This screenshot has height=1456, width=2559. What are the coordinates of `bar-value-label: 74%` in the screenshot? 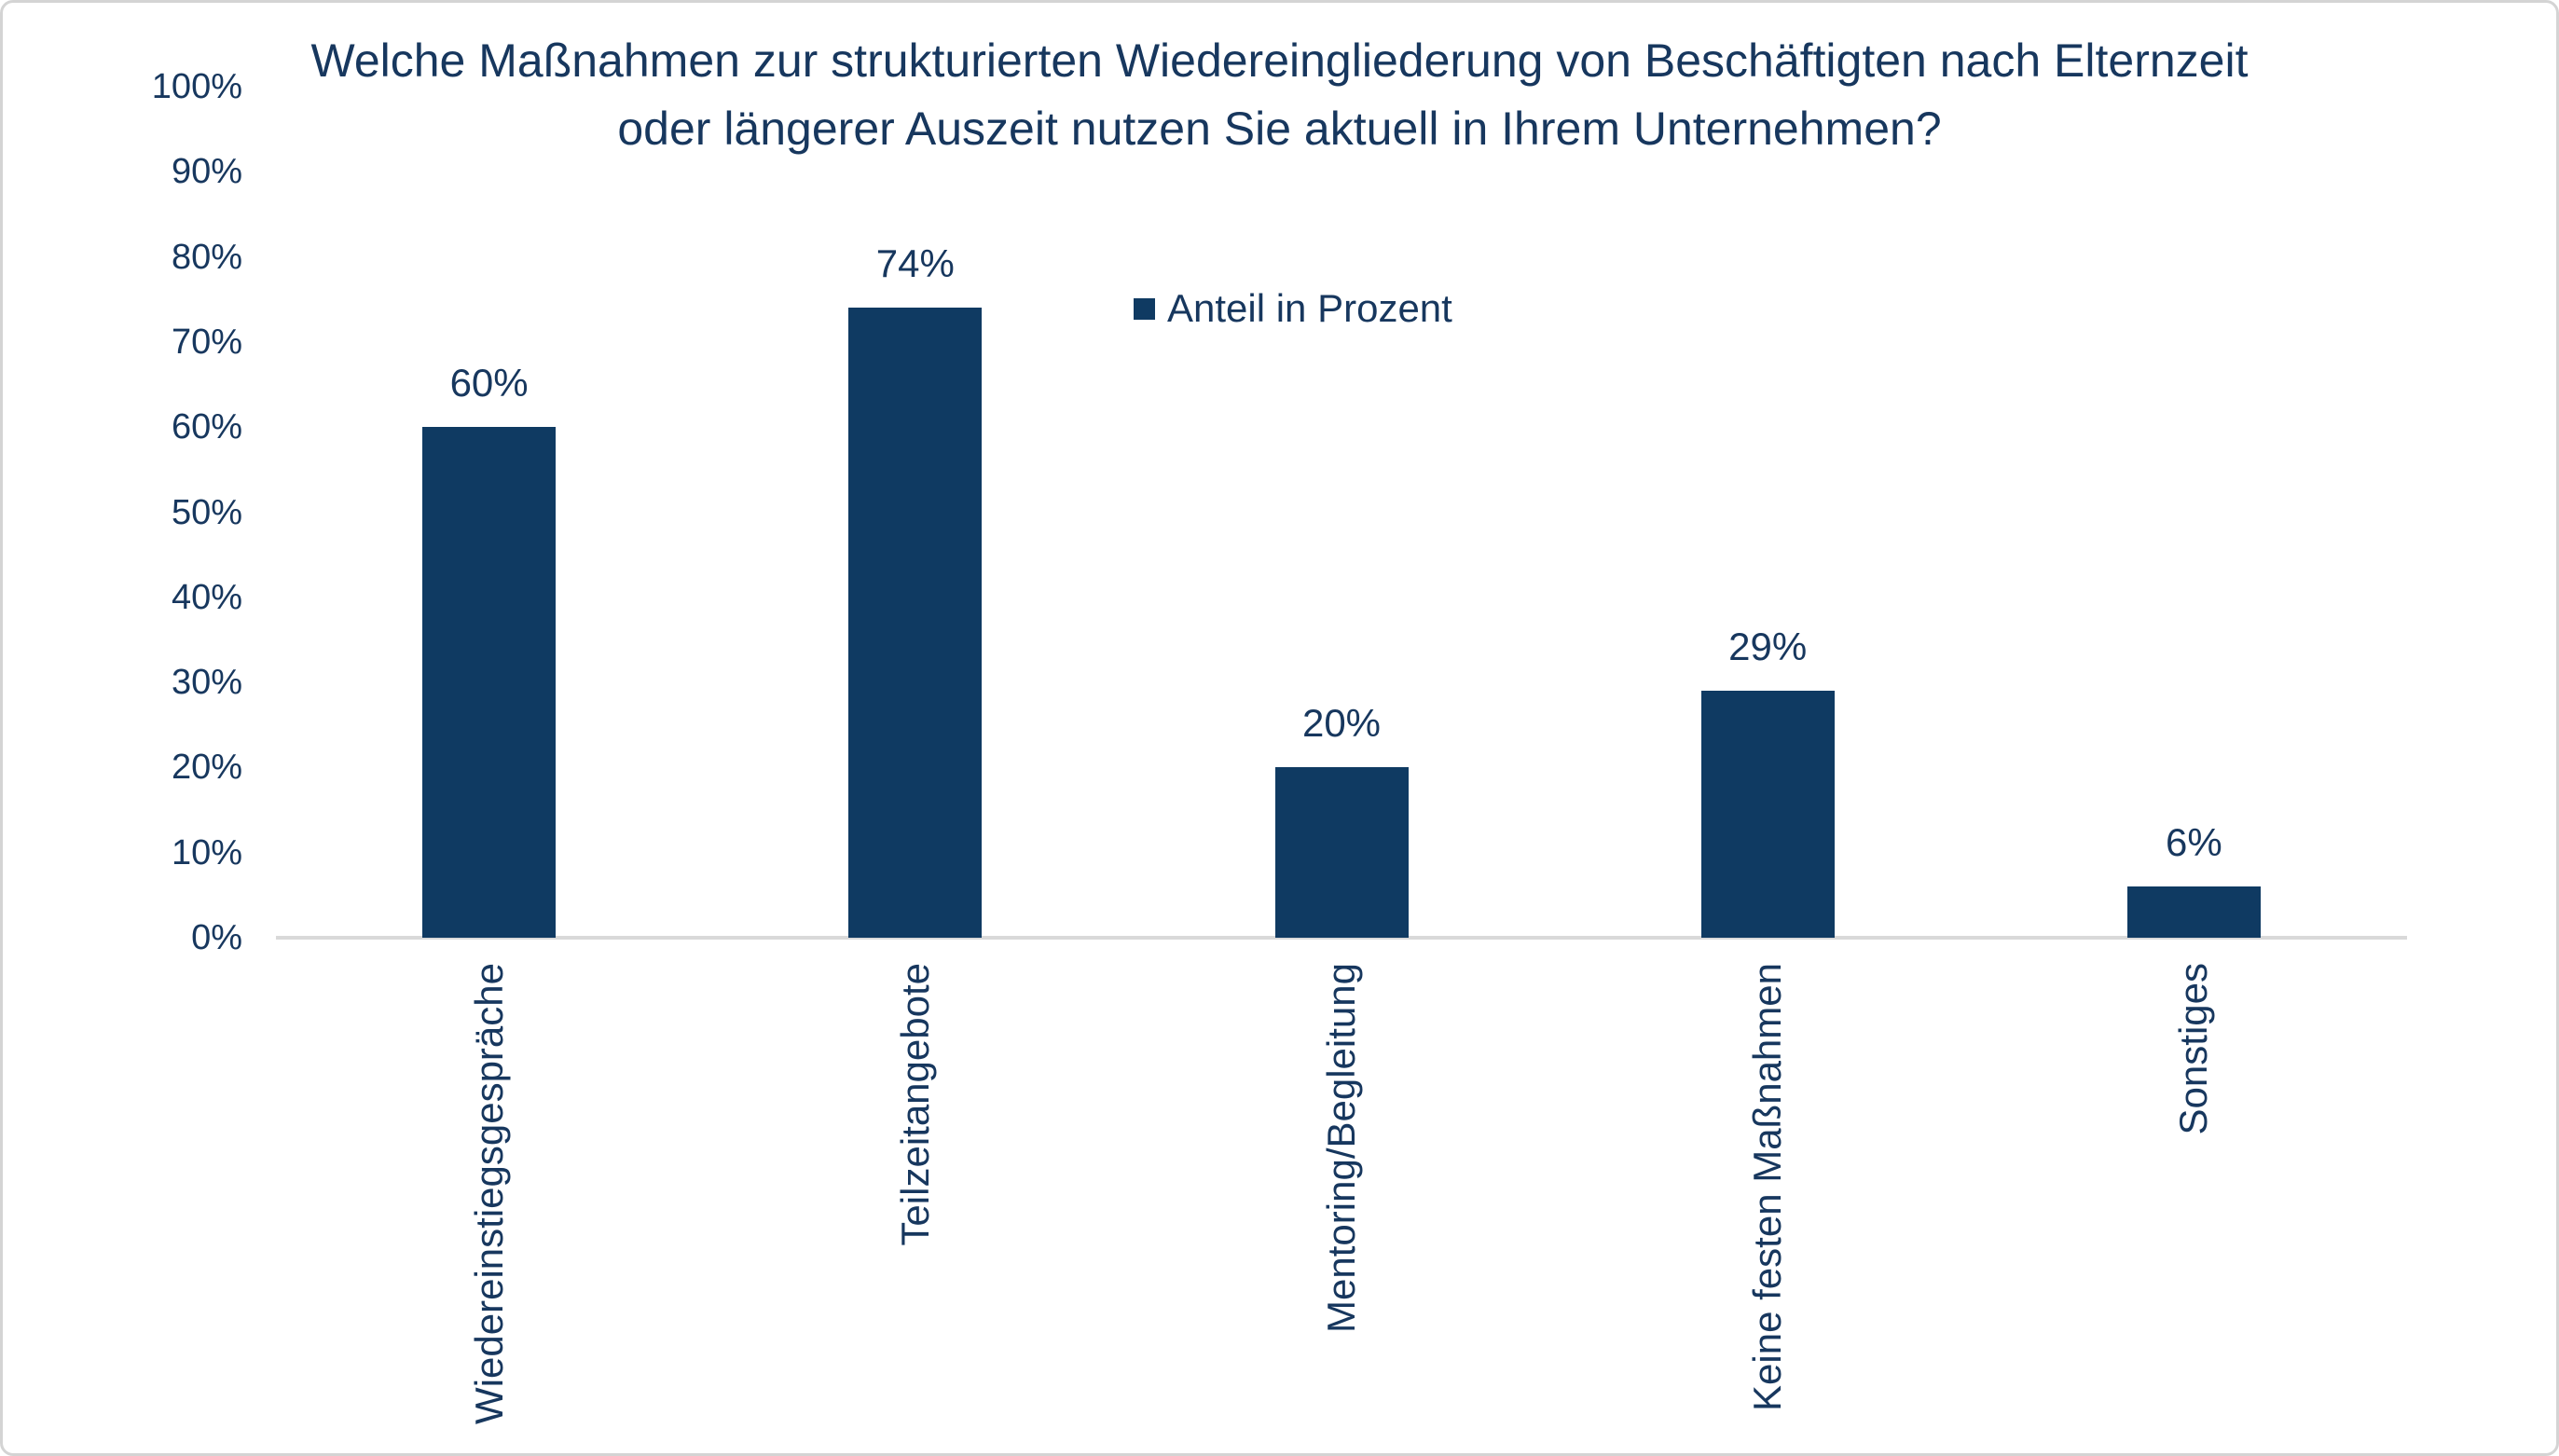 It's located at (915, 263).